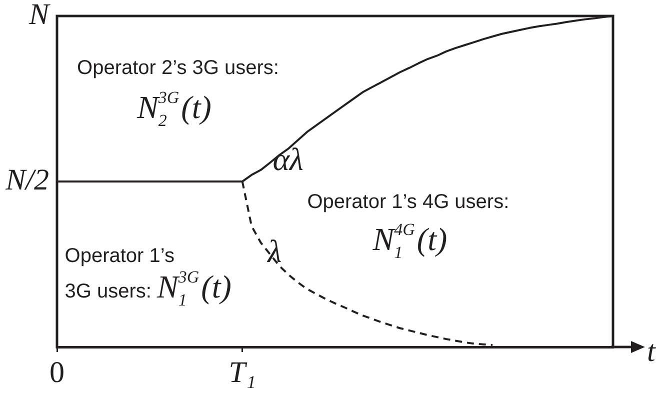 This screenshot has width=664, height=402. Describe the element at coordinates (57, 372) in the screenshot. I see `x-tick-label: 0` at that location.